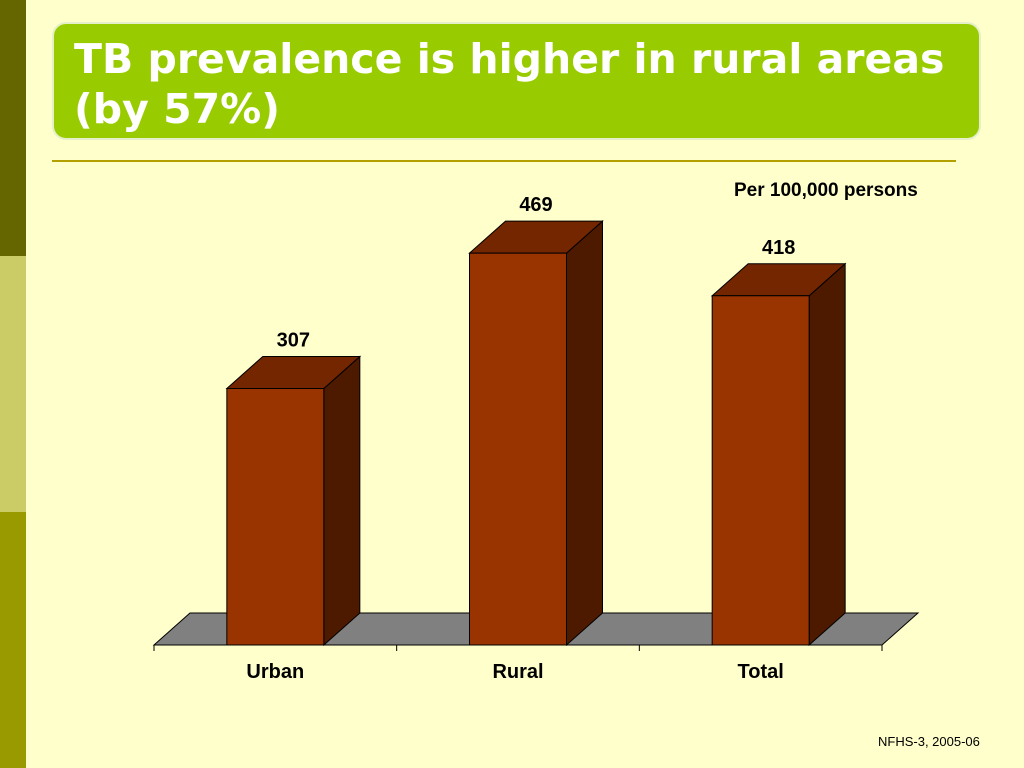 The height and width of the screenshot is (768, 1024). I want to click on bar-rural, so click(518, 449).